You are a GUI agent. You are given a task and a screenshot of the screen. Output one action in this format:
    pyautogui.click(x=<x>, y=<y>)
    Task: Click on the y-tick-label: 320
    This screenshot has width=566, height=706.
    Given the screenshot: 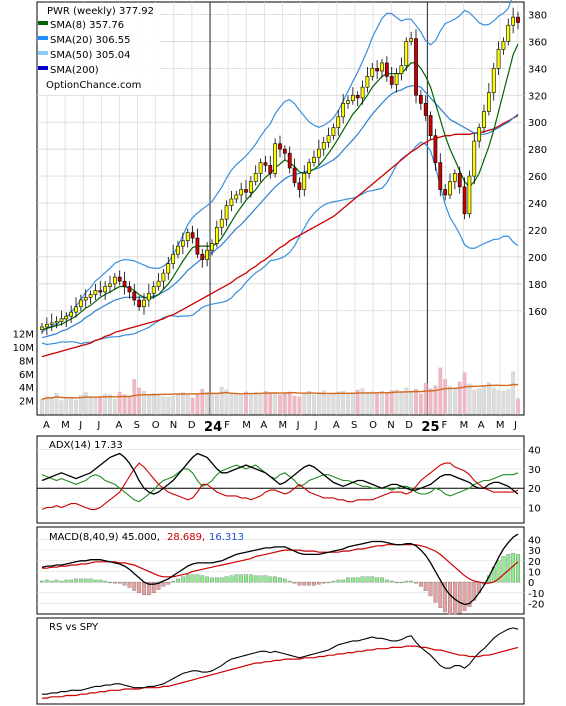 What is the action you would take?
    pyautogui.click(x=537, y=96)
    